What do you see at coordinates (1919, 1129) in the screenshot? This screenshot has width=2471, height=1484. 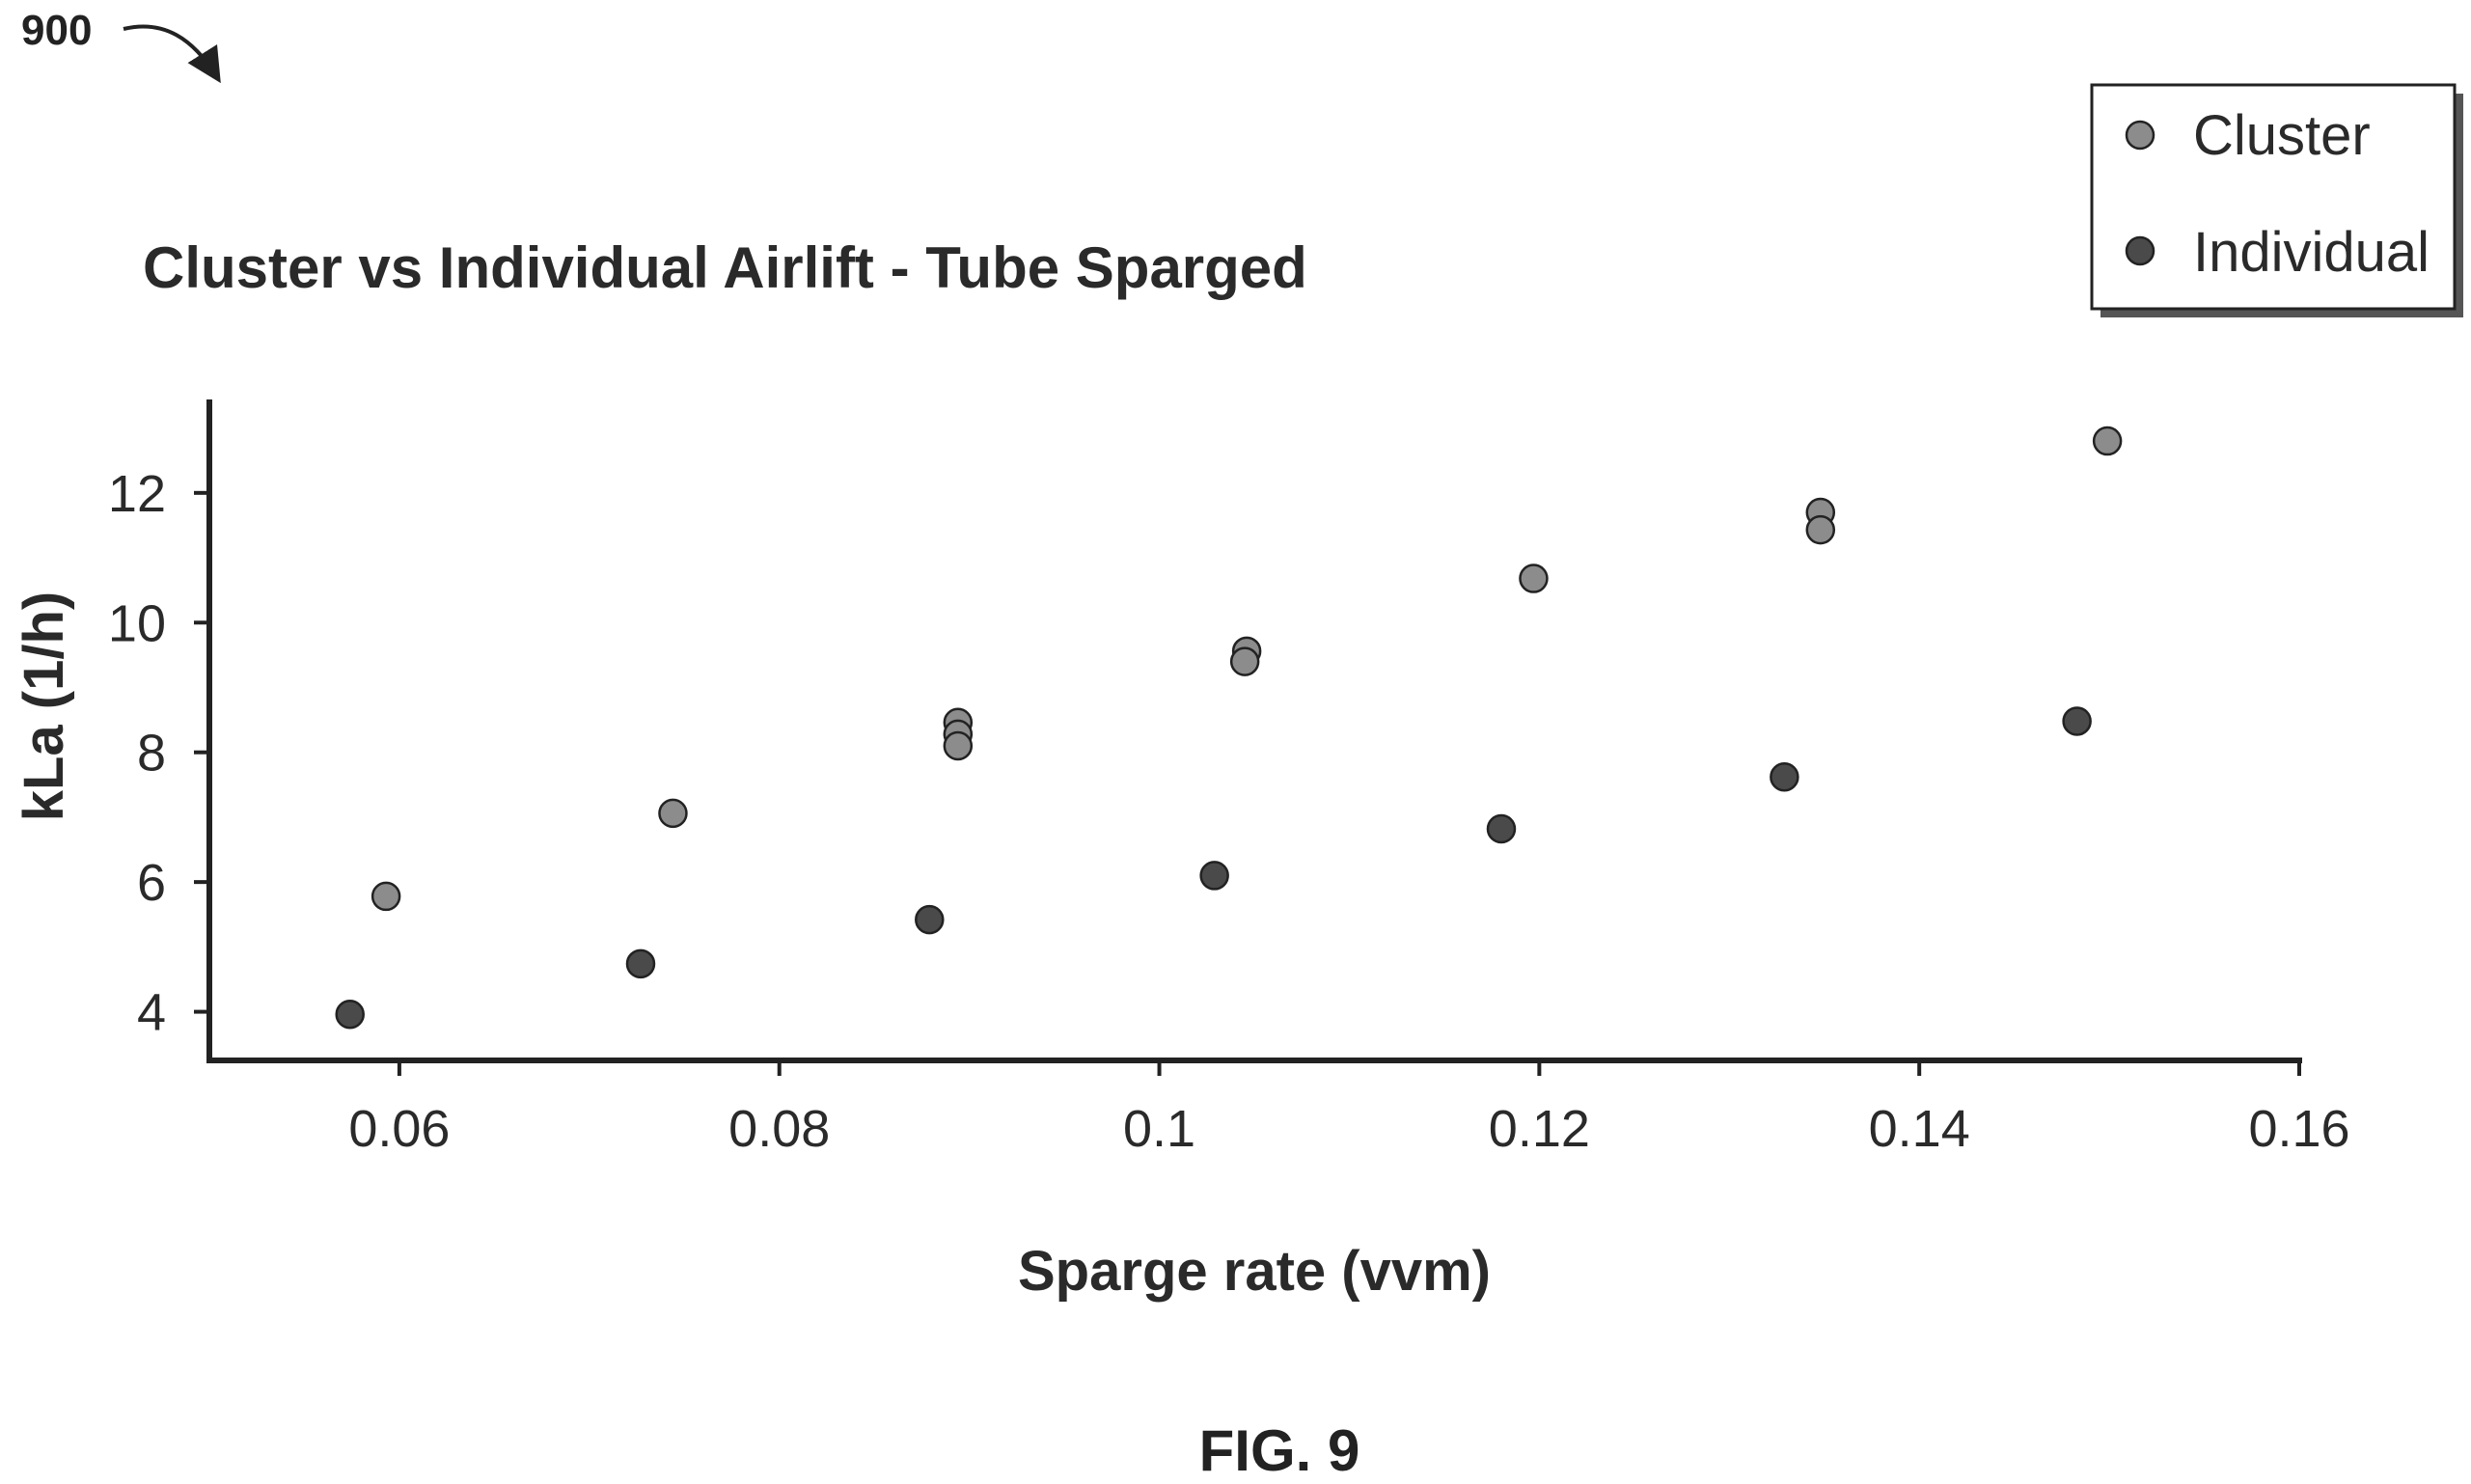 I see `x-tick-label: 0.14` at bounding box center [1919, 1129].